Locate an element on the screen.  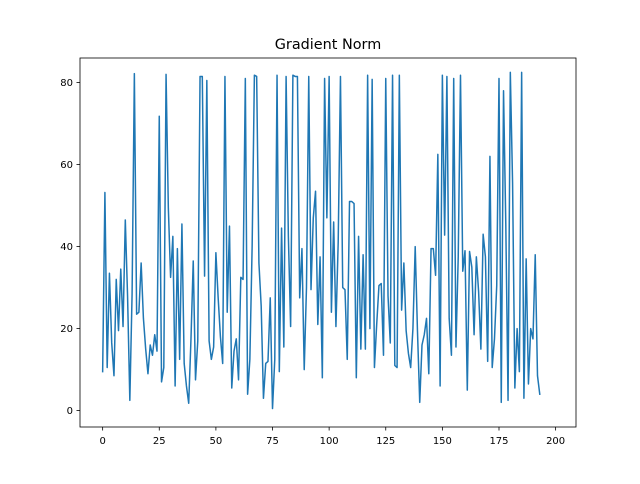
x-tick-label: 125 is located at coordinates (385, 441).